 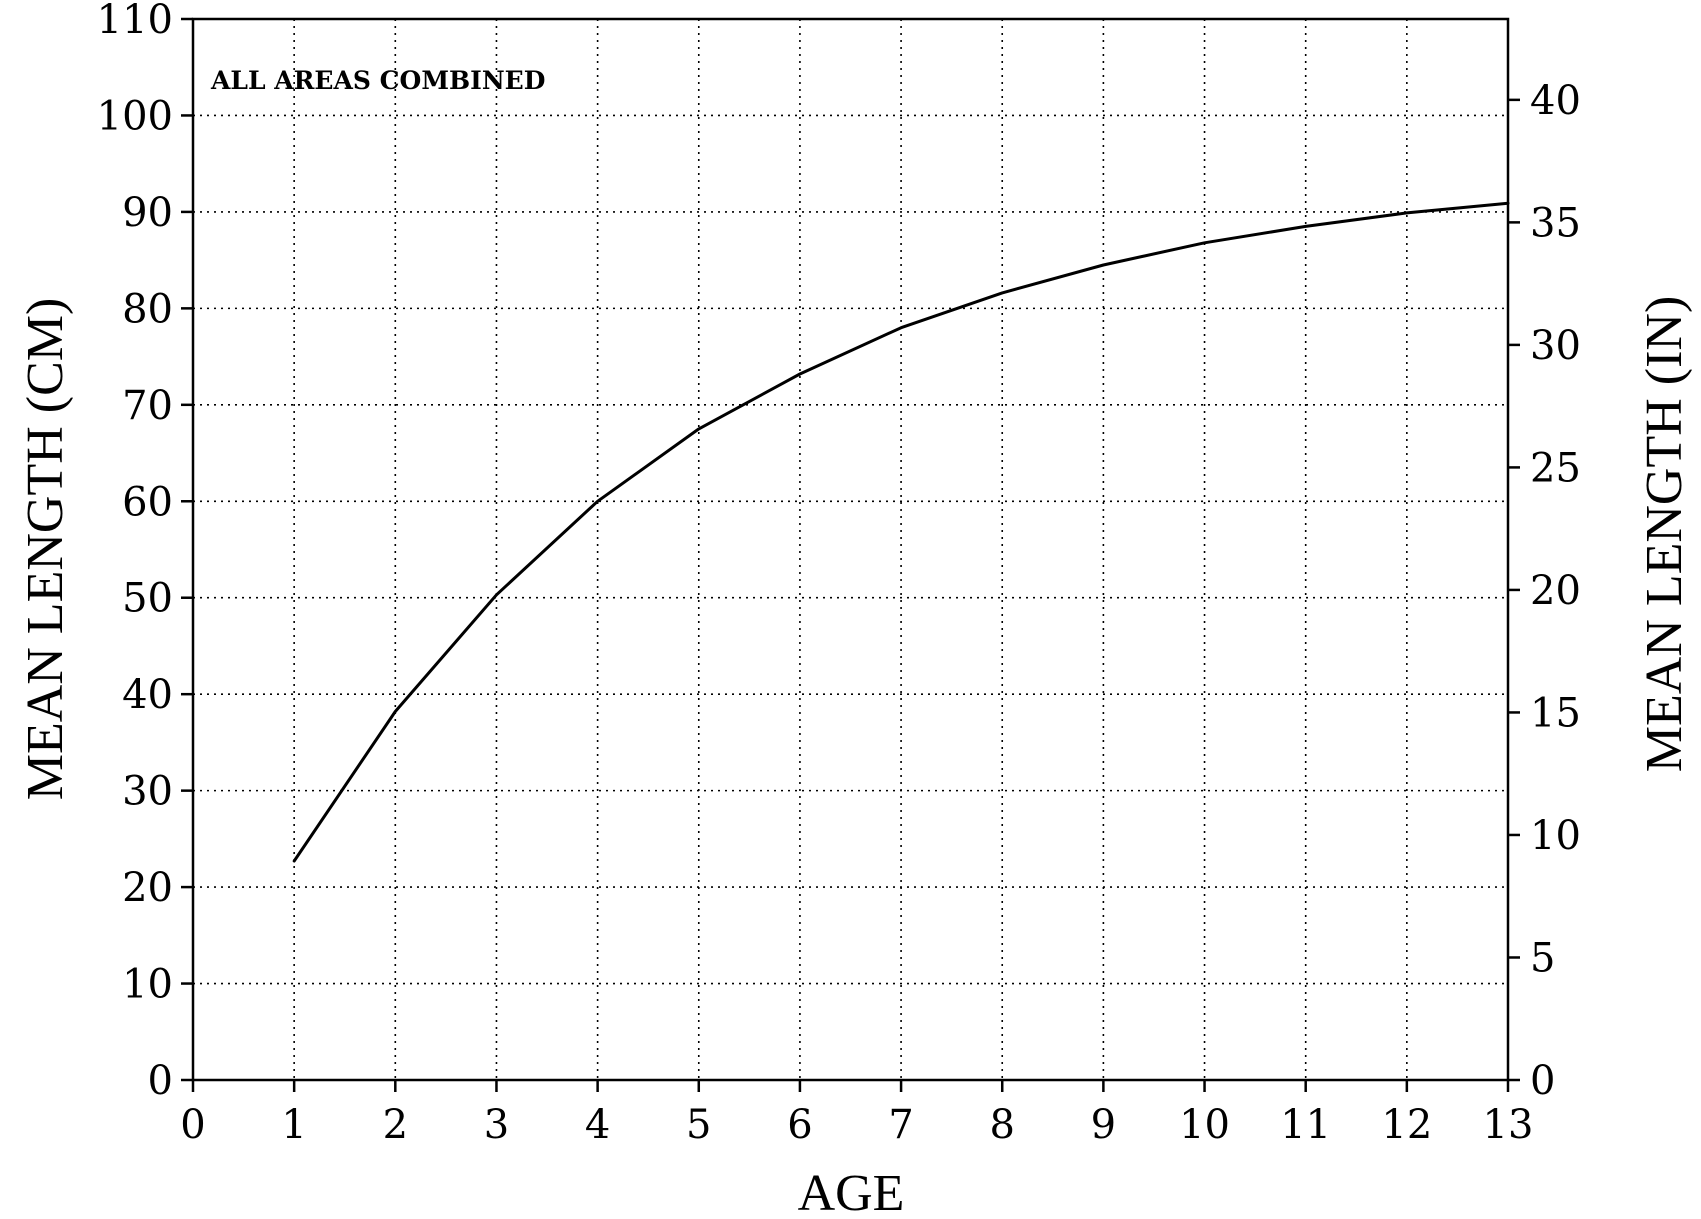 I want to click on x-axis-title: AGE, so click(x=851, y=1192).